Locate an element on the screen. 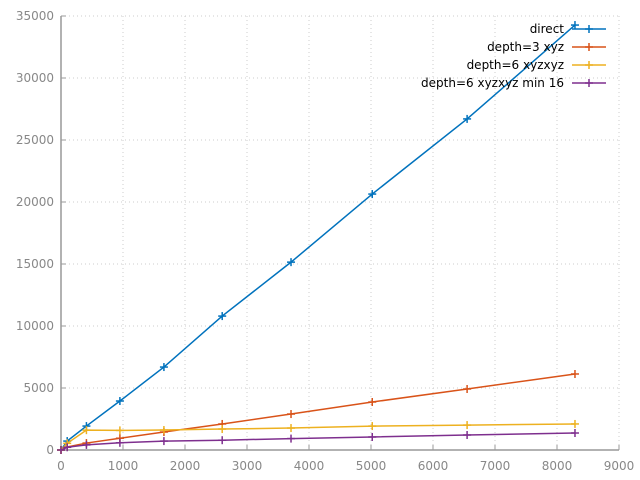  y-tick-label: 30000 is located at coordinates (35, 78).